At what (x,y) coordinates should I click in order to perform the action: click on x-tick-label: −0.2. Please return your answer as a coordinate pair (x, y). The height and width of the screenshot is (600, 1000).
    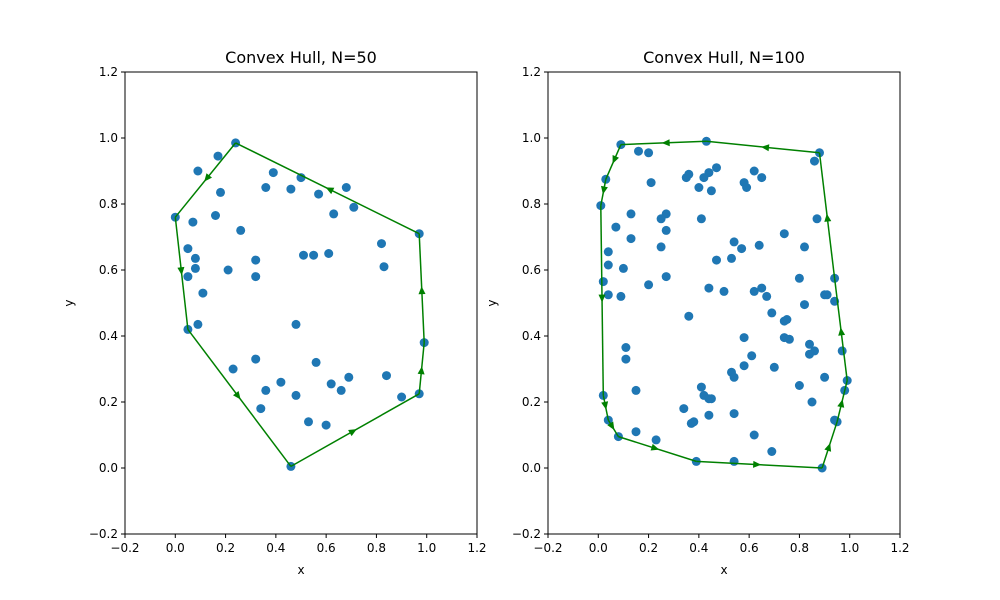
    Looking at the image, I should click on (547, 548).